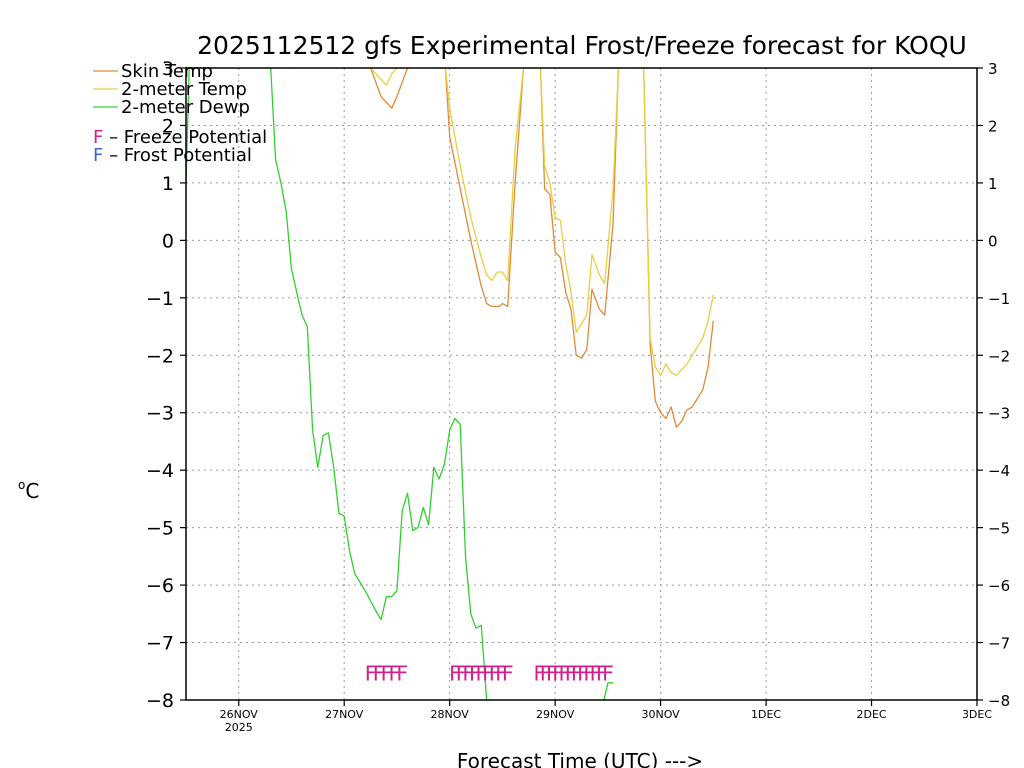 The image size is (1024, 768). I want to click on y-tick-label-left: −8, so click(160, 701).